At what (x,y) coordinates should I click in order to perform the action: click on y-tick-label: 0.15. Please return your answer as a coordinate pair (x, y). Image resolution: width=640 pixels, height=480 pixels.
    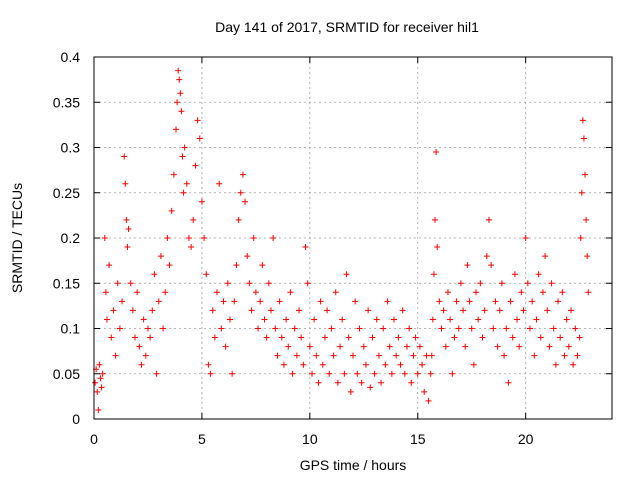
    Looking at the image, I should click on (66, 283).